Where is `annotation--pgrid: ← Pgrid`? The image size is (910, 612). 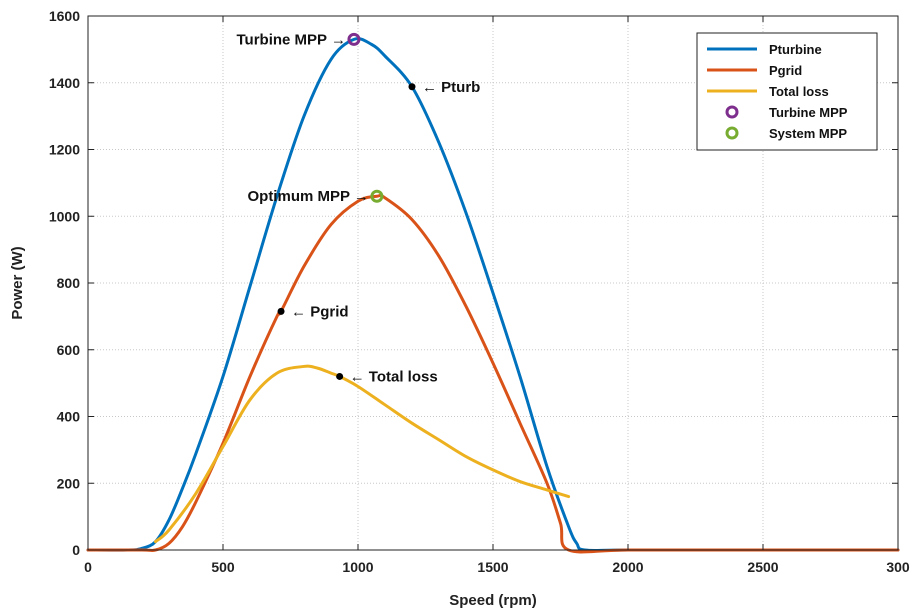
annotation--pgrid: ← Pgrid is located at coordinates (320, 311).